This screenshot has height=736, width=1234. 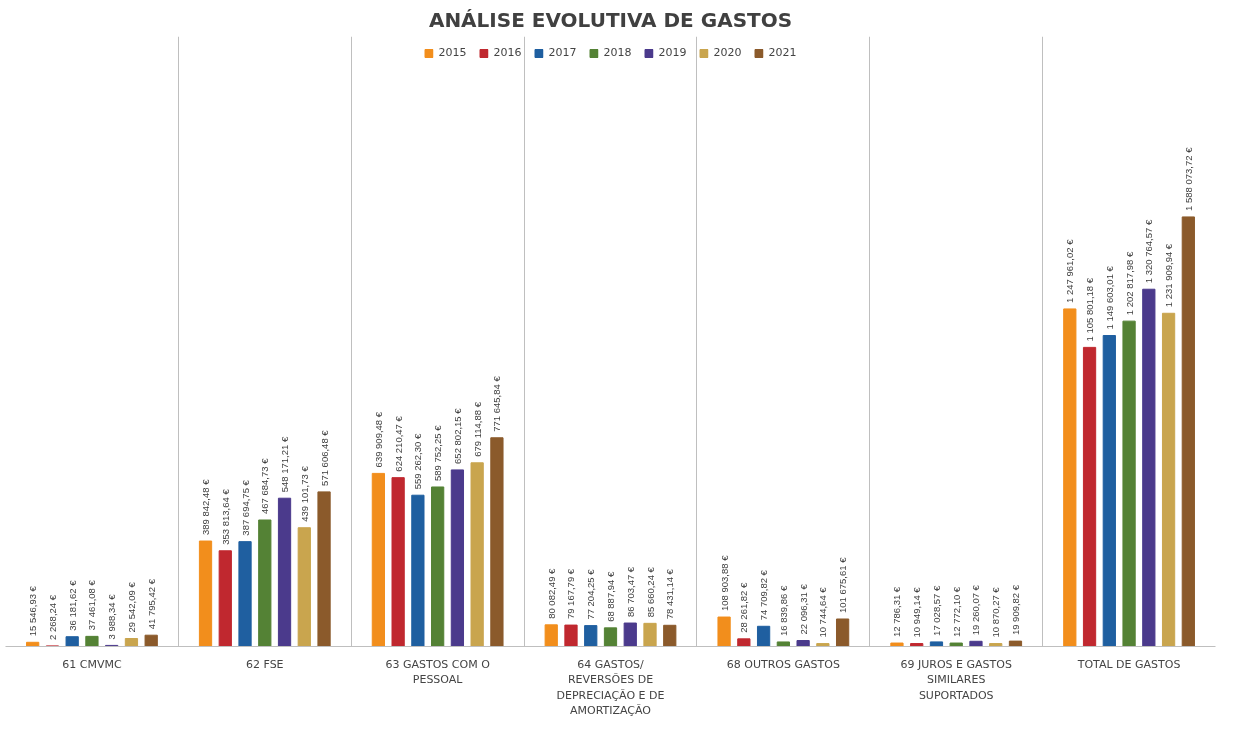 I want to click on legend-label: 2016, so click(x=507, y=52).